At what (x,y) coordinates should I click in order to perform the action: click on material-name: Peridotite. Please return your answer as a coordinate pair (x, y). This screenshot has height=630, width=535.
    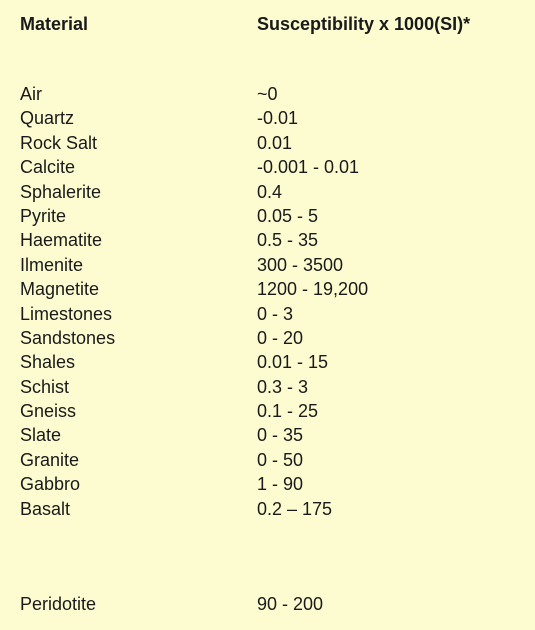
    Looking at the image, I should click on (58, 604).